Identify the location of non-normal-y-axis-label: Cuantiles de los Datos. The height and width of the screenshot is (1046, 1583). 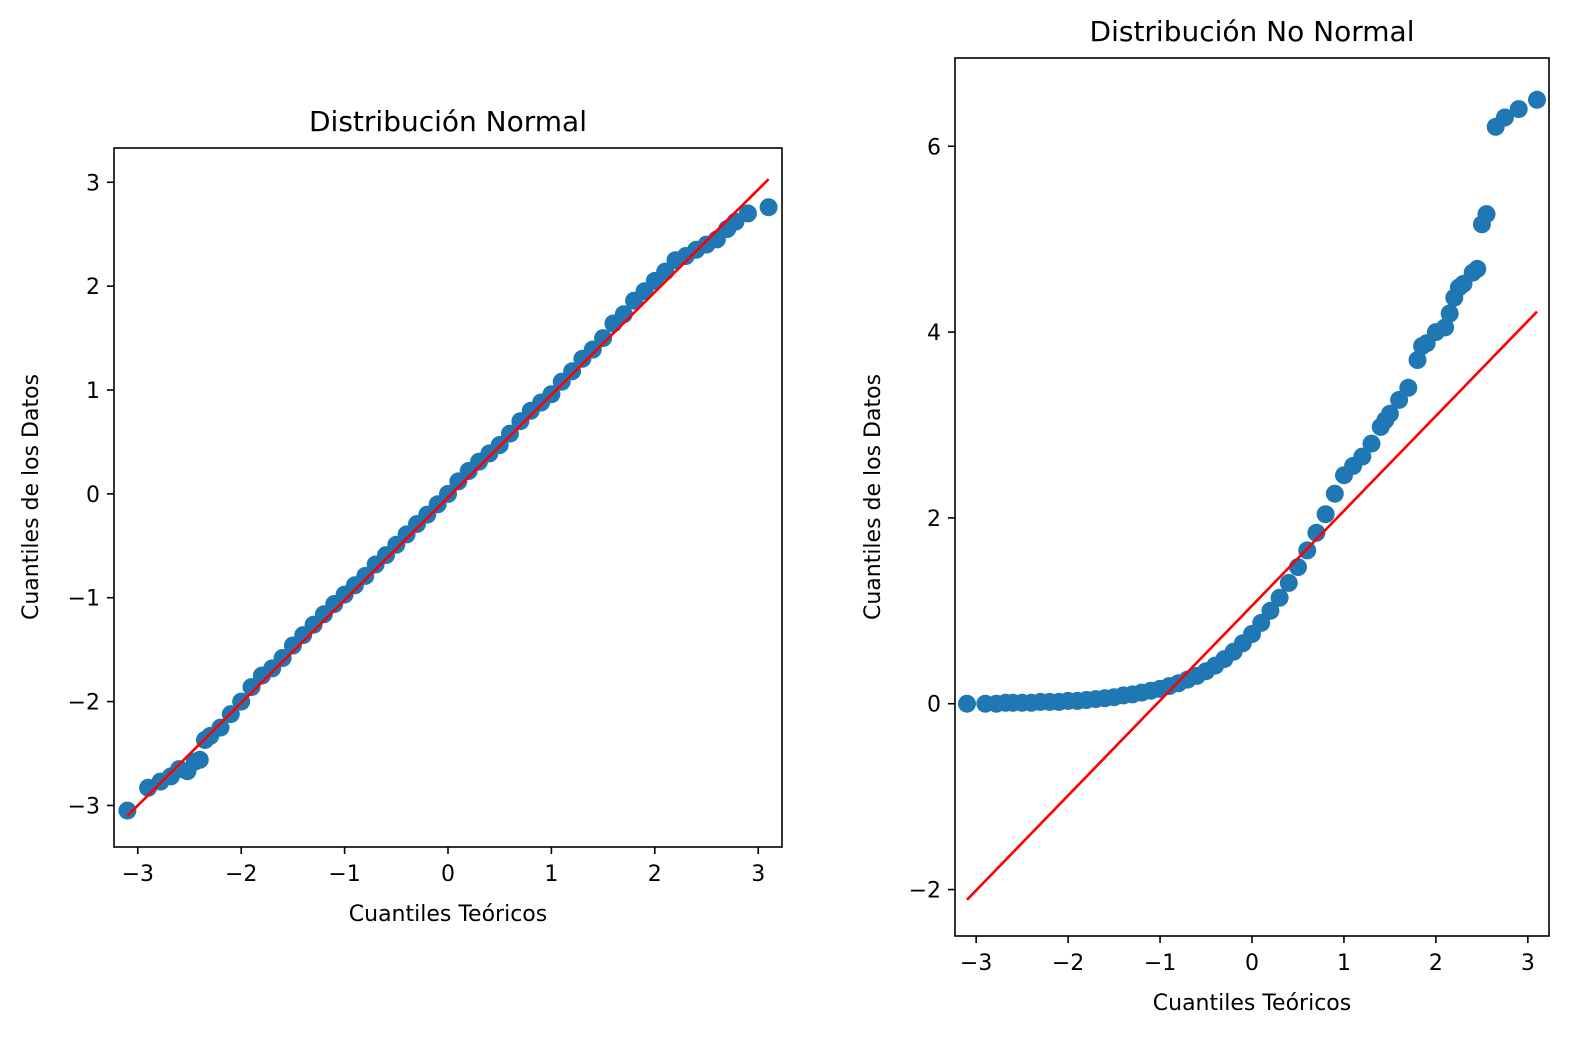
(873, 497).